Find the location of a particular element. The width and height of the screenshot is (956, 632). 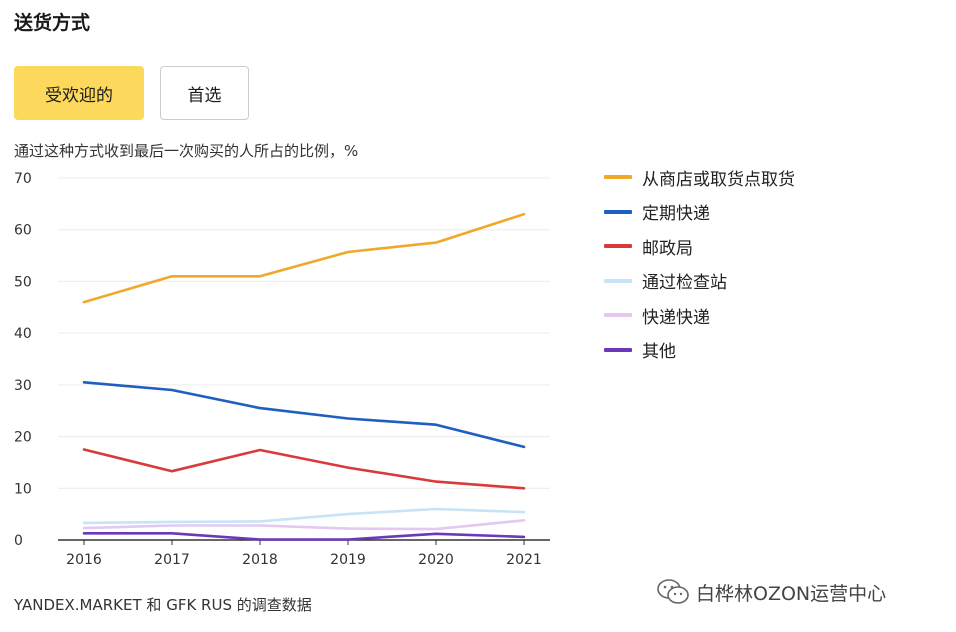

legend-item-checkpoint: 通过检查站 is located at coordinates (699, 281).